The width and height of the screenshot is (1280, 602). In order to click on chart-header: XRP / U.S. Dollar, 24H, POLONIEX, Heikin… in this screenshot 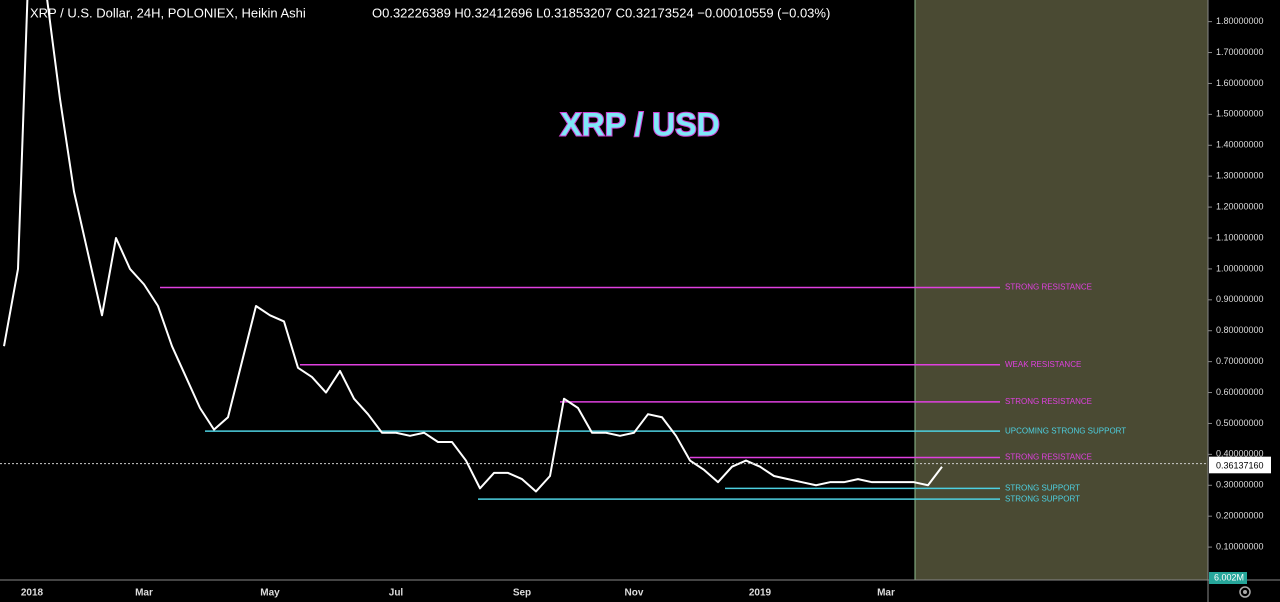, I will do `click(168, 12)`.